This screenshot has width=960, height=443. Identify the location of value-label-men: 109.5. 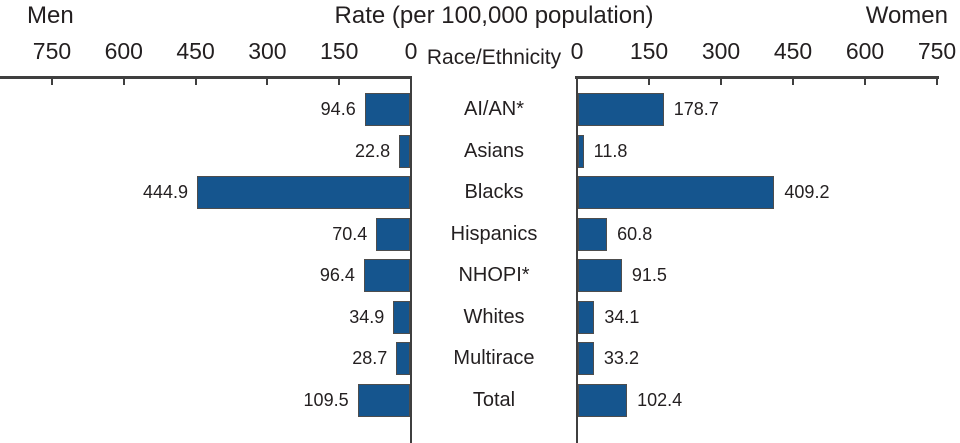
(326, 399).